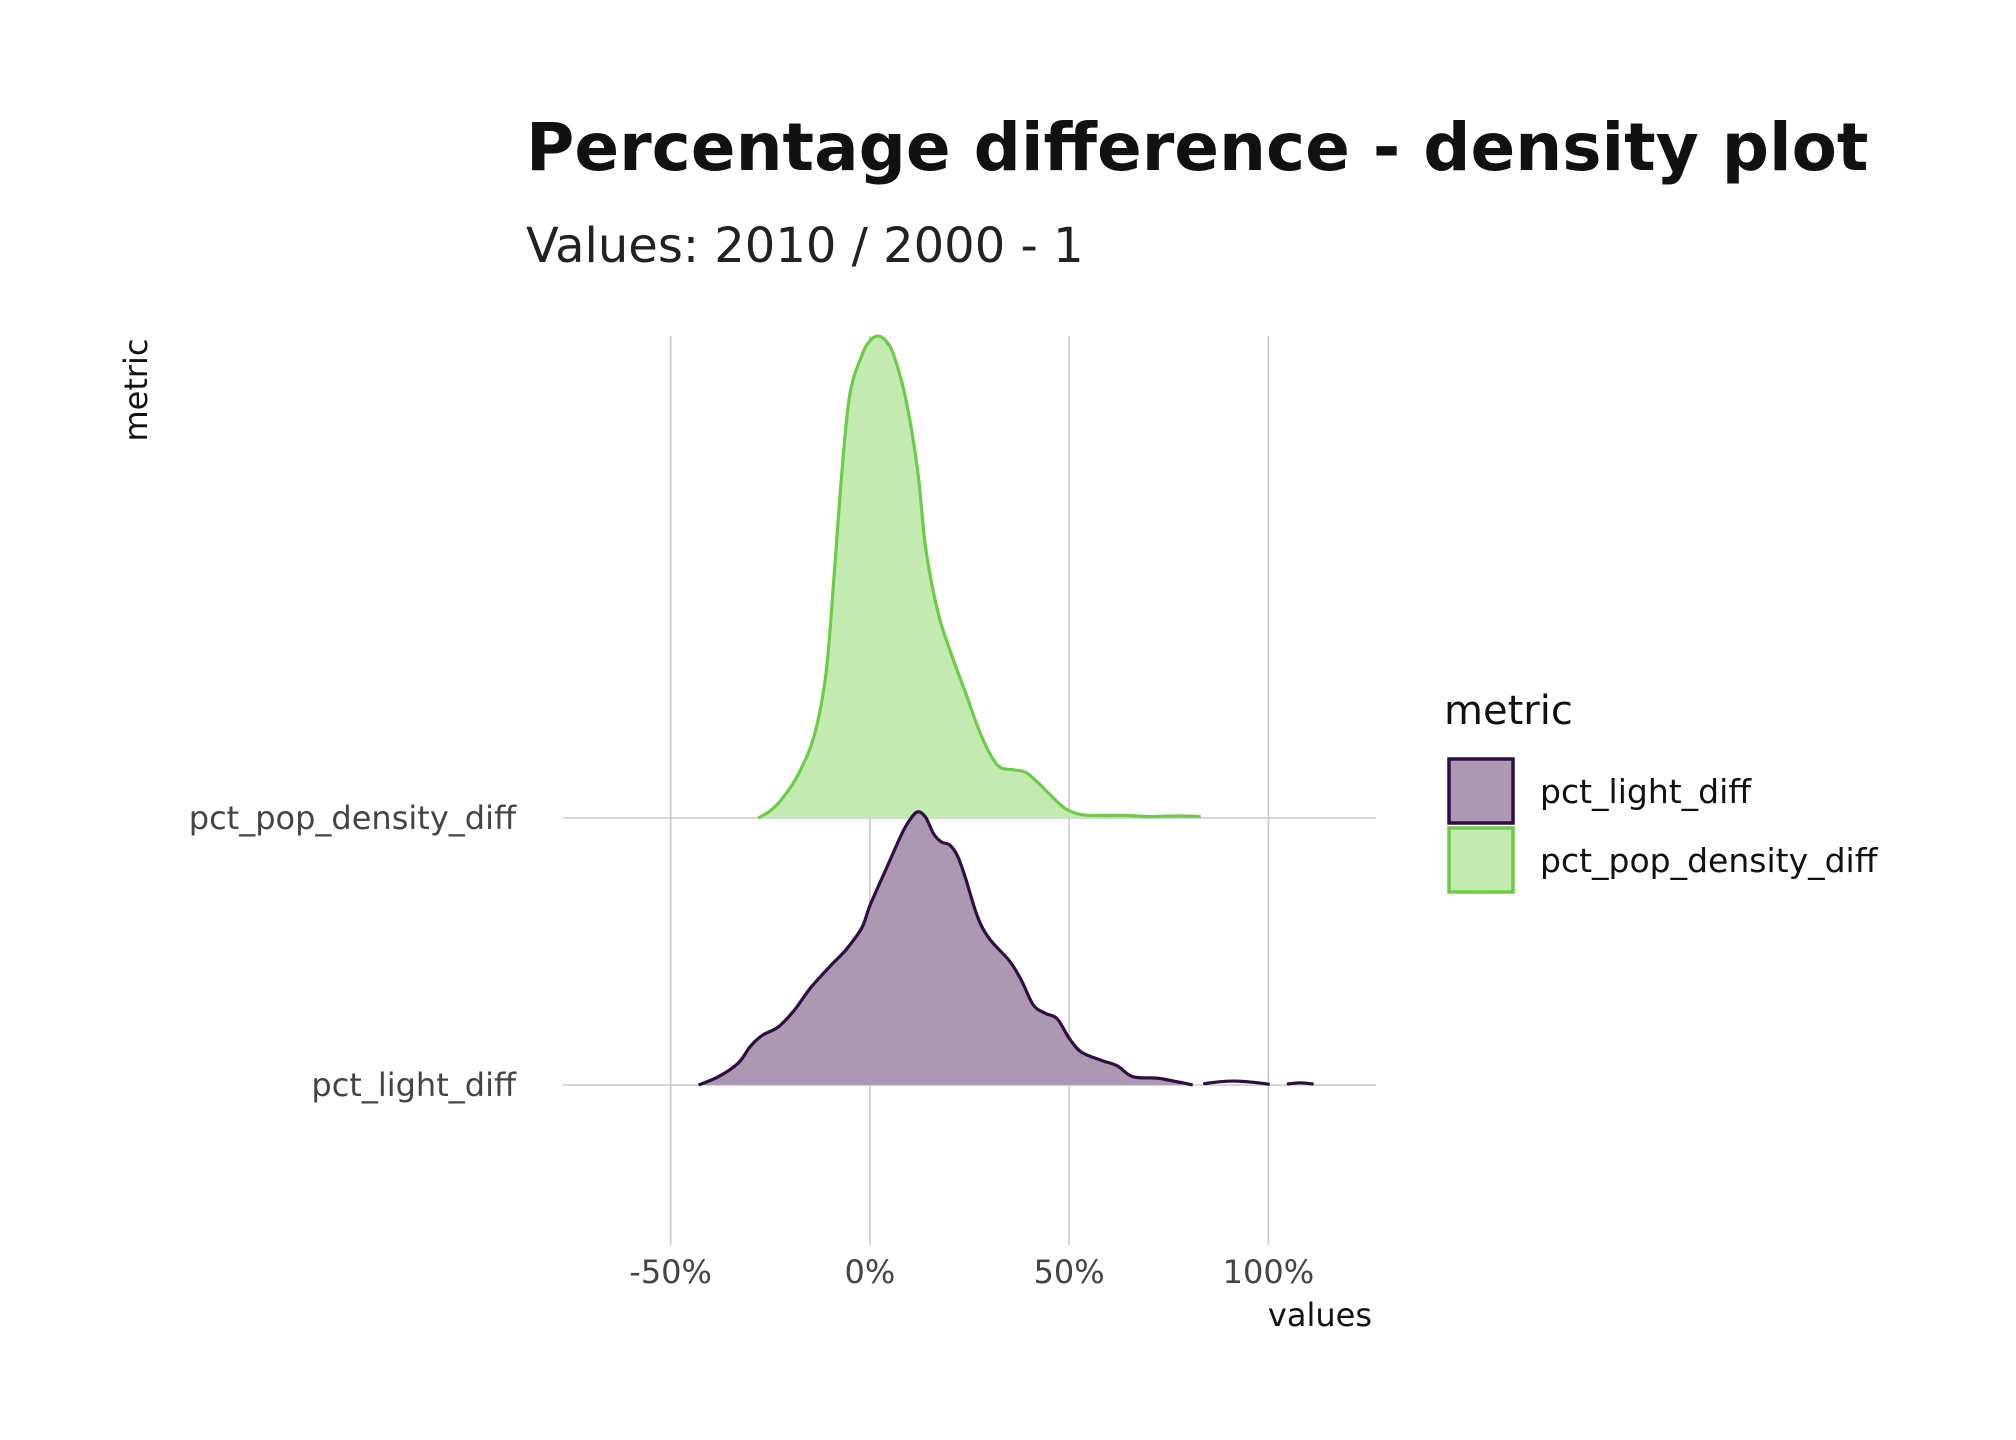  Describe the element at coordinates (1197, 147) in the screenshot. I see `chart-title: Percentage difference - density plot` at that location.